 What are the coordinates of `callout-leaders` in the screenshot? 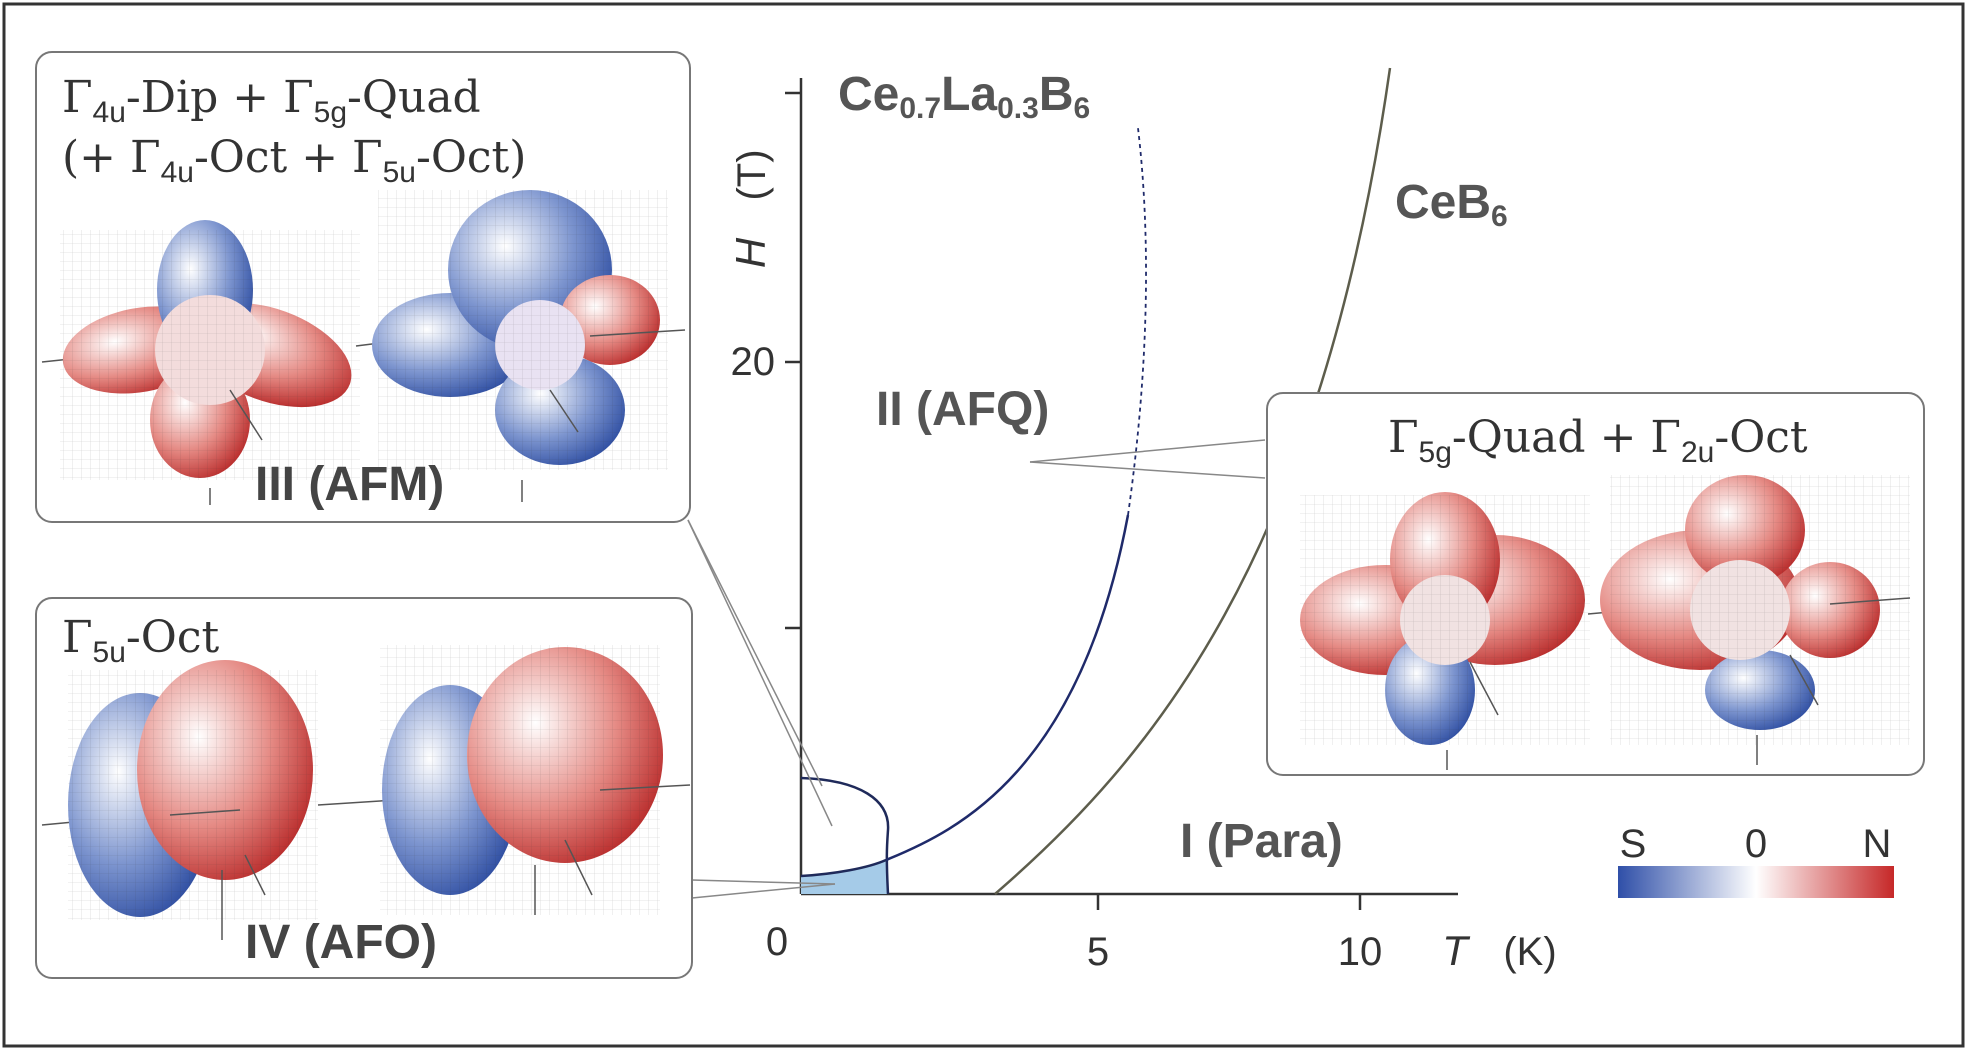 It's located at (976, 669).